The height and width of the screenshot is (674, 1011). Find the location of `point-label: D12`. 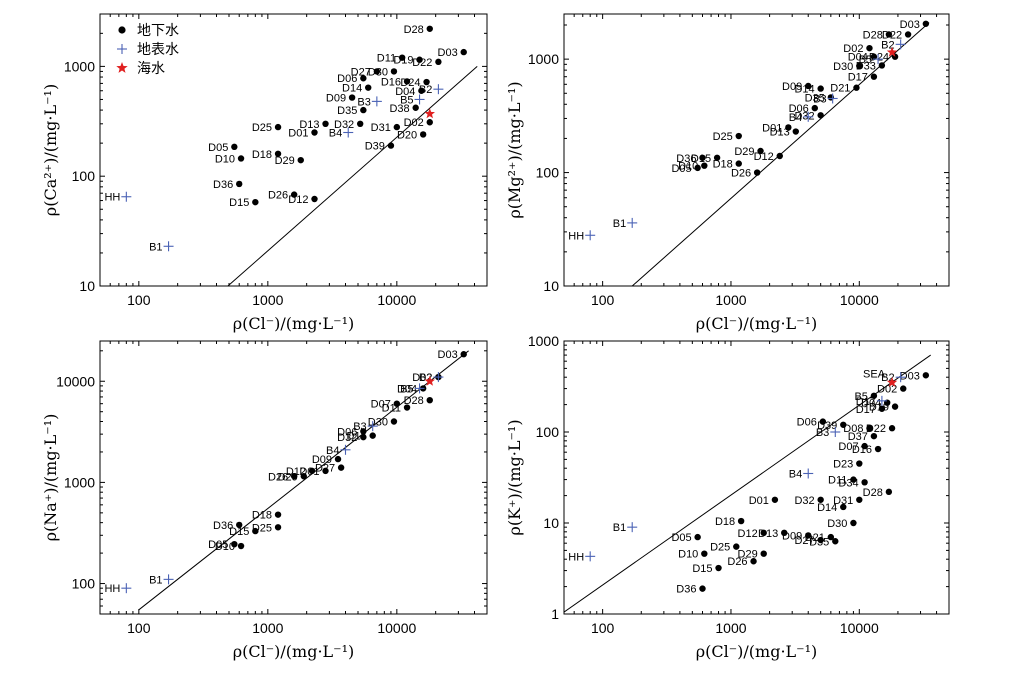

point-label: D12 is located at coordinates (748, 534).